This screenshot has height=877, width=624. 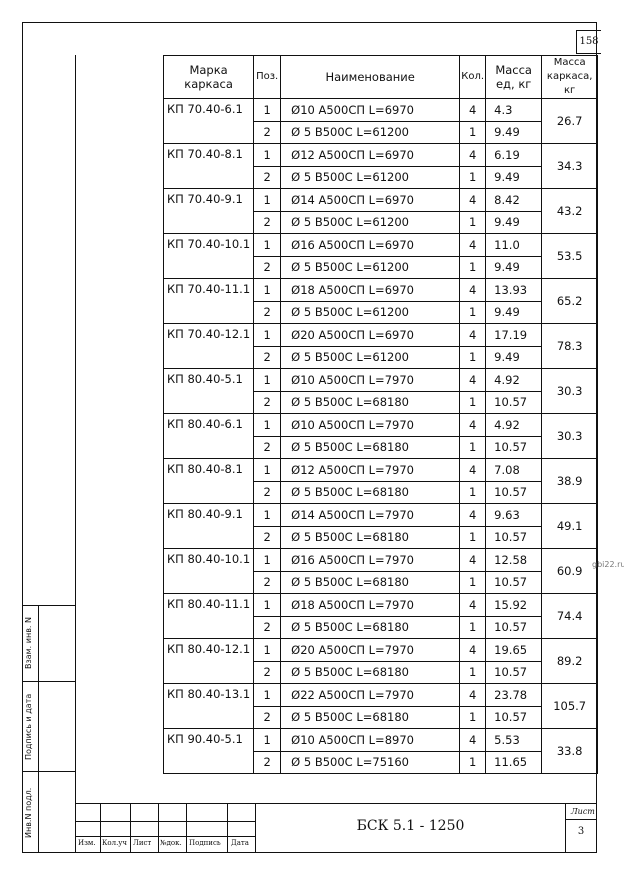 I want to click on unit-mass: 9.63, so click(x=514, y=515).